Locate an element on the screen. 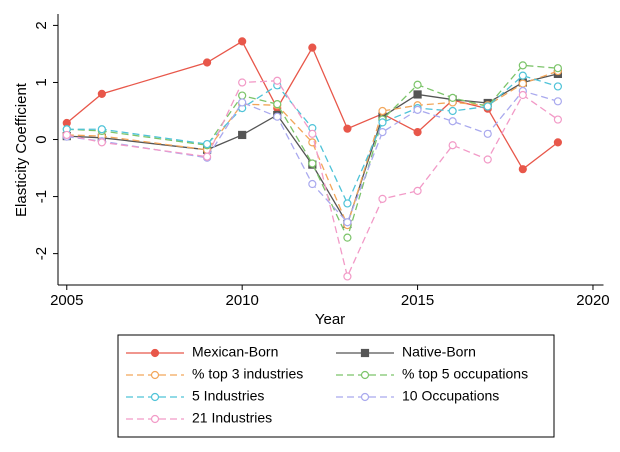 The image size is (620, 452). legend-label: % top 5 occupations is located at coordinates (465, 374).